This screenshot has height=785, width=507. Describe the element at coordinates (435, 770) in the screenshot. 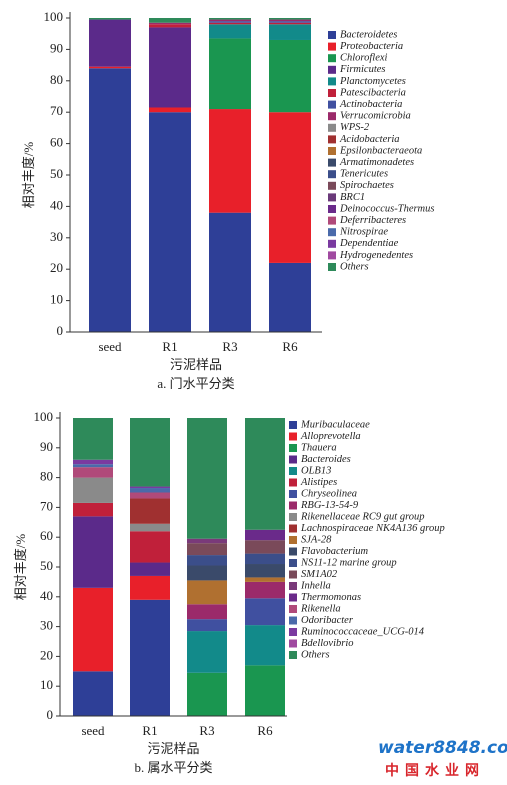

I see `watermark-name: 中国水业网` at that location.